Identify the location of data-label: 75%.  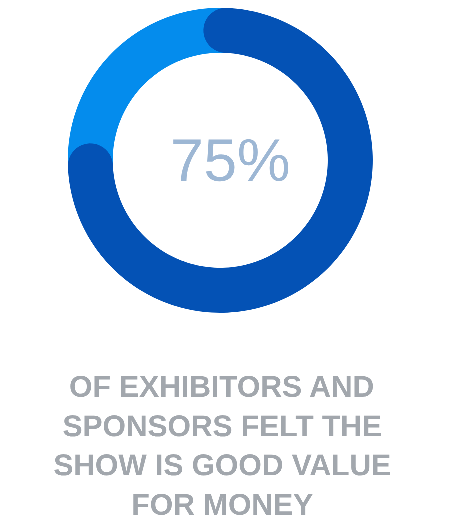
(230, 160).